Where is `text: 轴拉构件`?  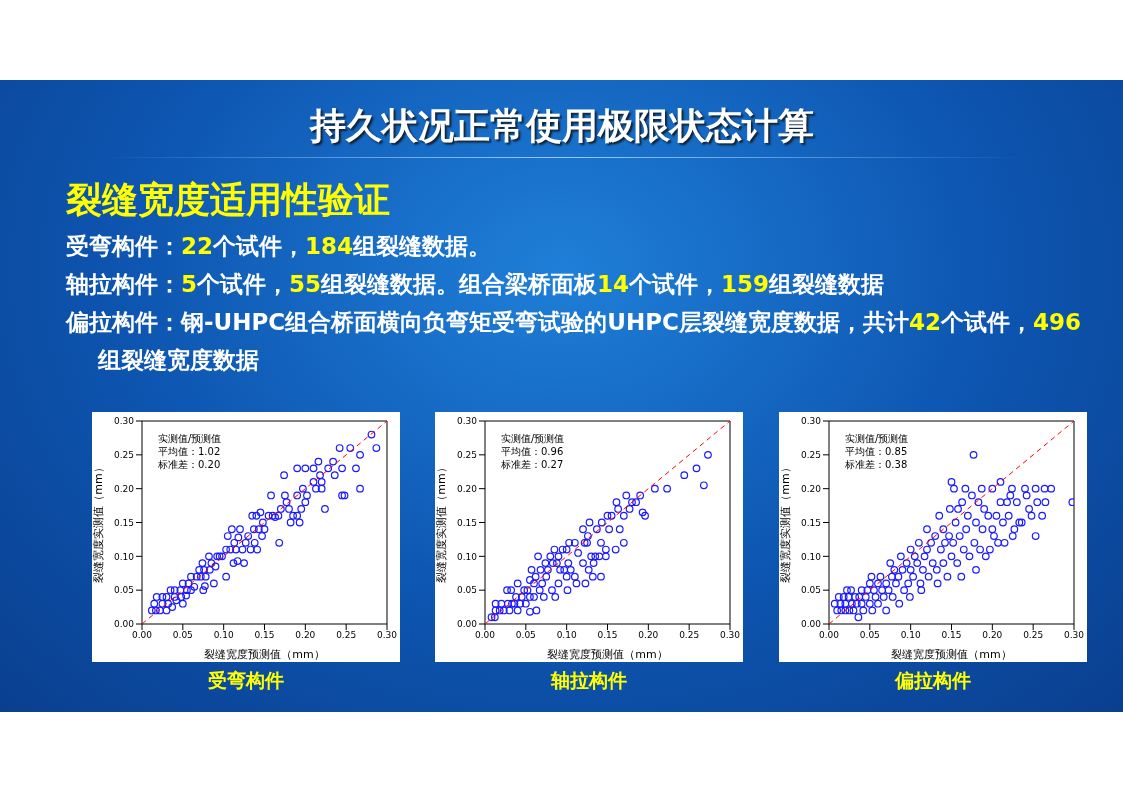
text: 轴拉构件 is located at coordinates (588, 680).